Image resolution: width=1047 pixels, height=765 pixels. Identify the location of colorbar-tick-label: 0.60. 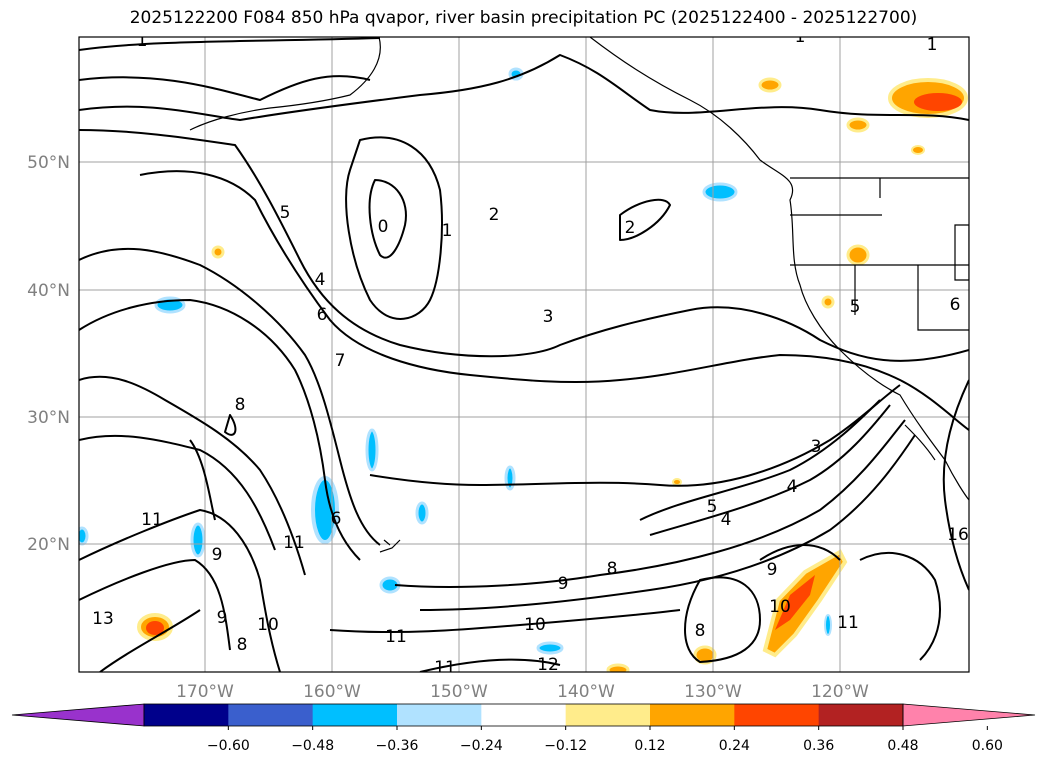
(987, 746).